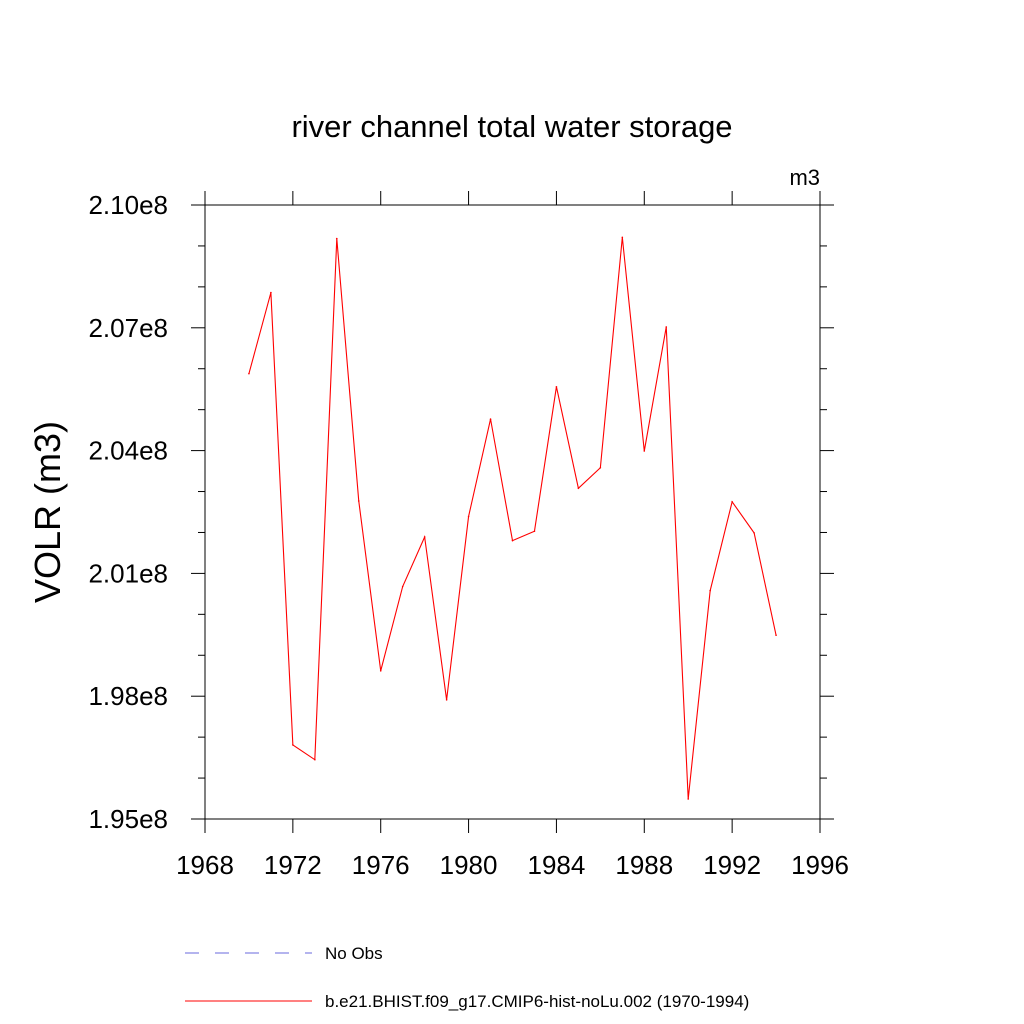  Describe the element at coordinates (644, 865) in the screenshot. I see `x-tick-label: 1988` at that location.